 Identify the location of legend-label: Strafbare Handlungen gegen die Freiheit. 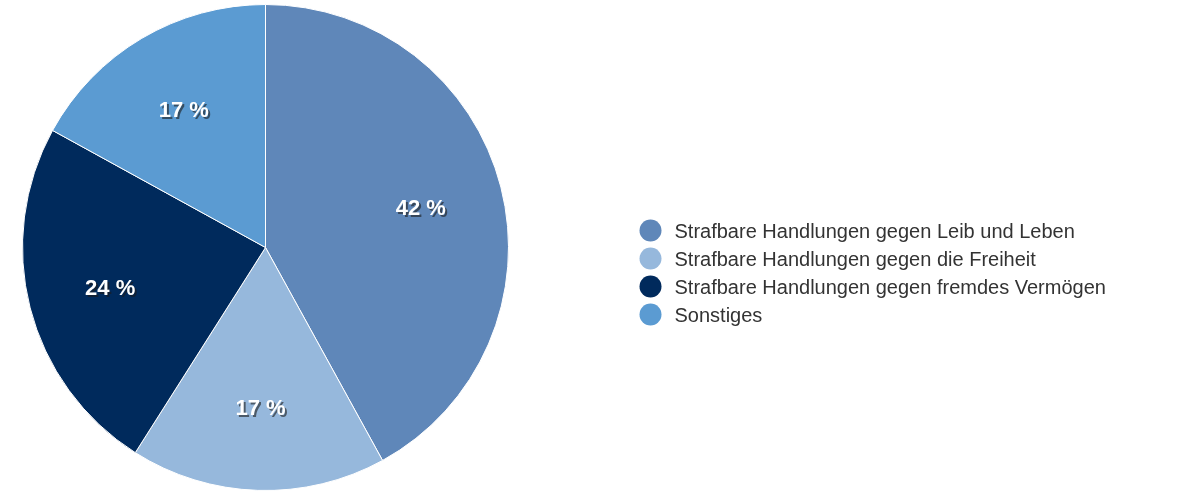
(855, 258).